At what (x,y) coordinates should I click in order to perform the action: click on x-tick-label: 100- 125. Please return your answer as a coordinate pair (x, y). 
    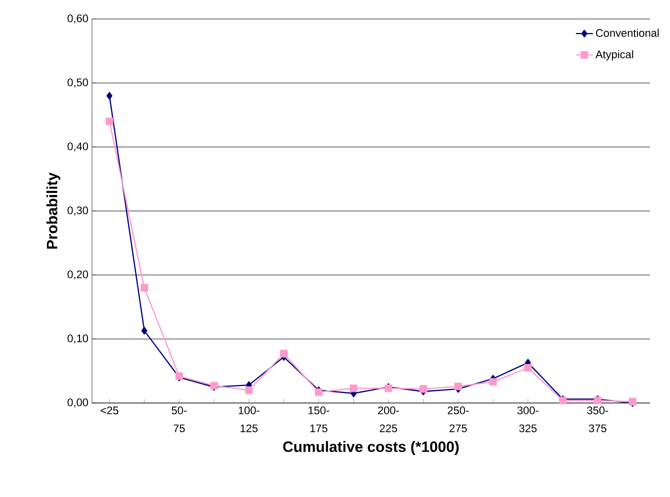
    Looking at the image, I should click on (249, 419).